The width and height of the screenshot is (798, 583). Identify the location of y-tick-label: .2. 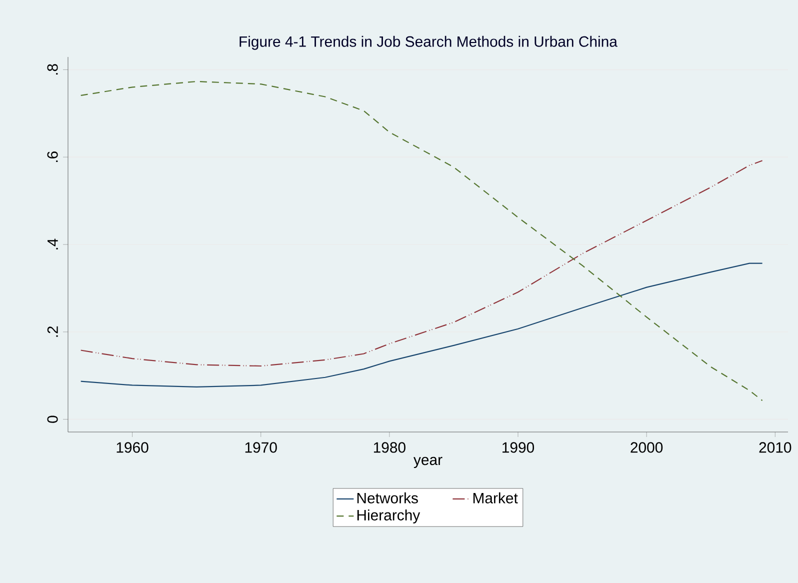
(52, 331).